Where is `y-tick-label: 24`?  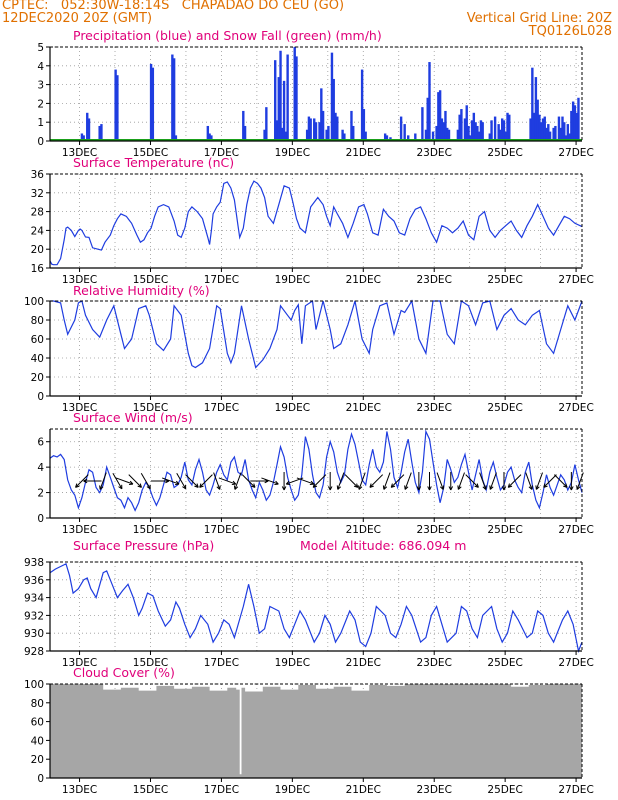 y-tick-label: 24 is located at coordinates (38, 231).